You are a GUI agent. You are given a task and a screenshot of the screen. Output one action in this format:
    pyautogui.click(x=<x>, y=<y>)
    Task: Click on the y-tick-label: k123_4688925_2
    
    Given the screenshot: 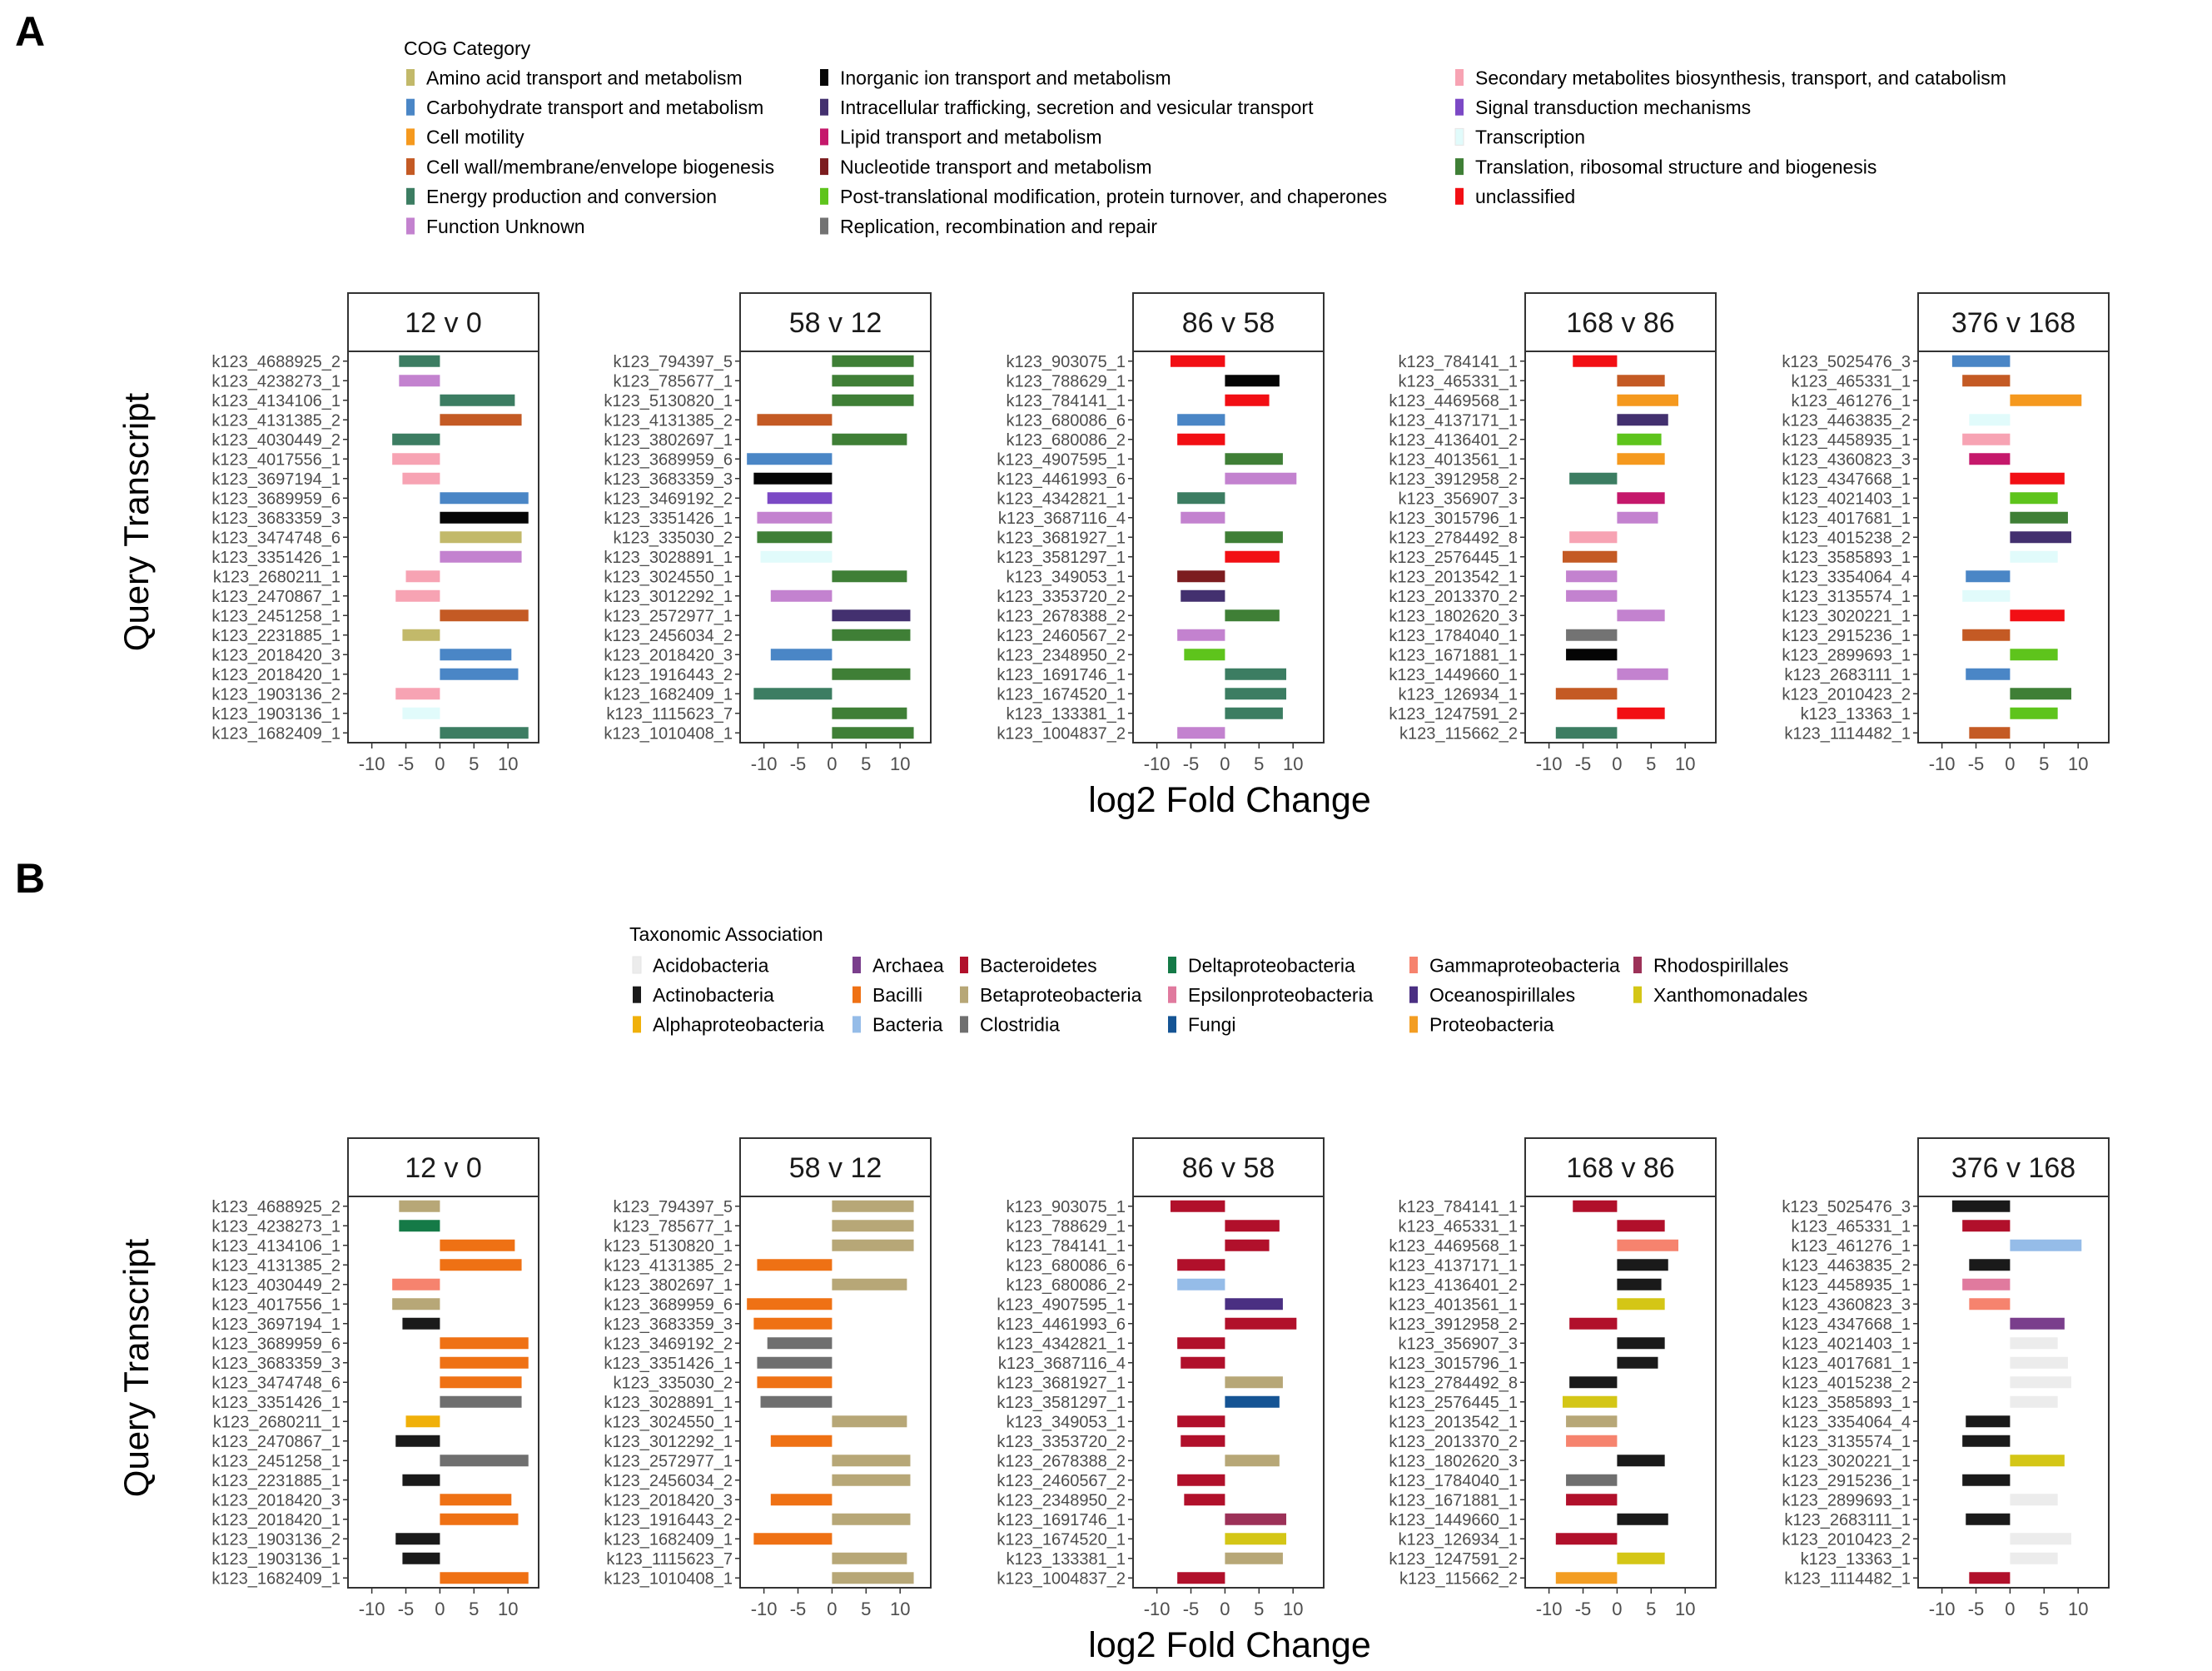 What is the action you would take?
    pyautogui.click(x=275, y=1207)
    